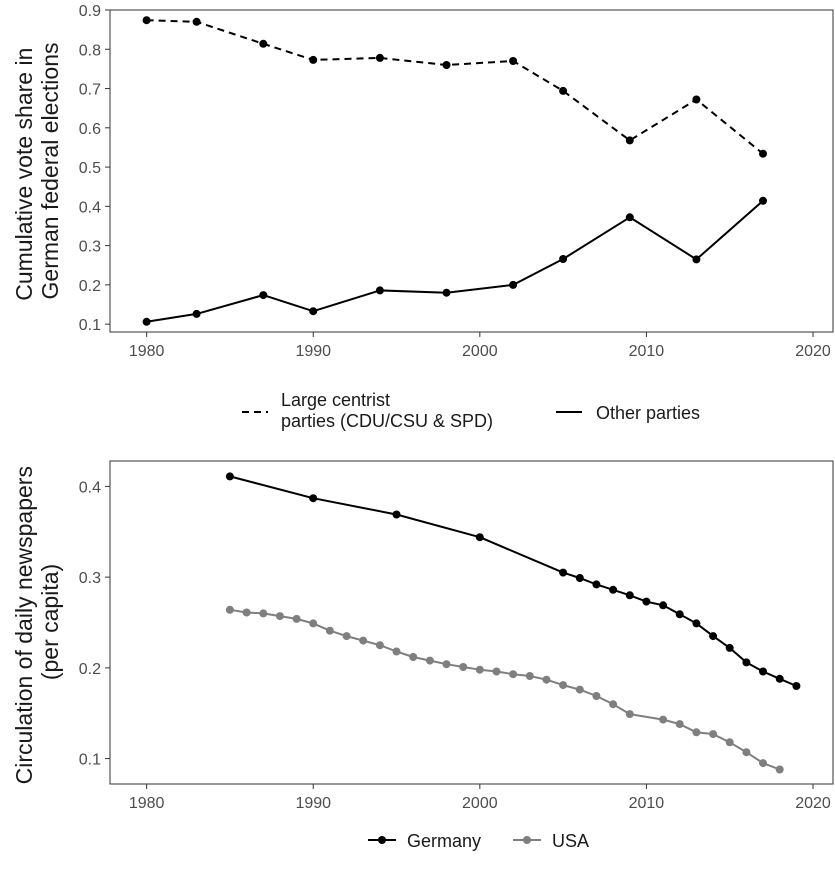 The image size is (835, 881). I want to click on y-tick-label: 0.7, so click(90, 90).